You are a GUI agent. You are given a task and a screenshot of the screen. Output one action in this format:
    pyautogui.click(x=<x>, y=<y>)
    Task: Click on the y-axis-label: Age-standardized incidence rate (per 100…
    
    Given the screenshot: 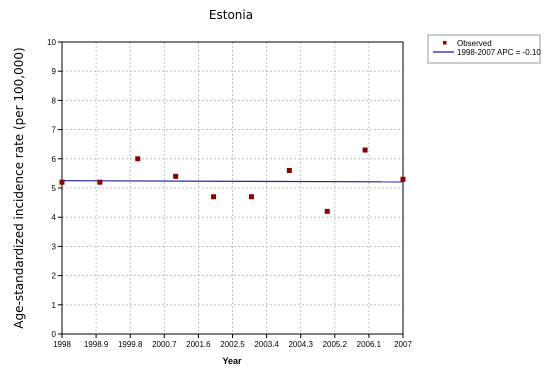 What is the action you would take?
    pyautogui.click(x=19, y=187)
    